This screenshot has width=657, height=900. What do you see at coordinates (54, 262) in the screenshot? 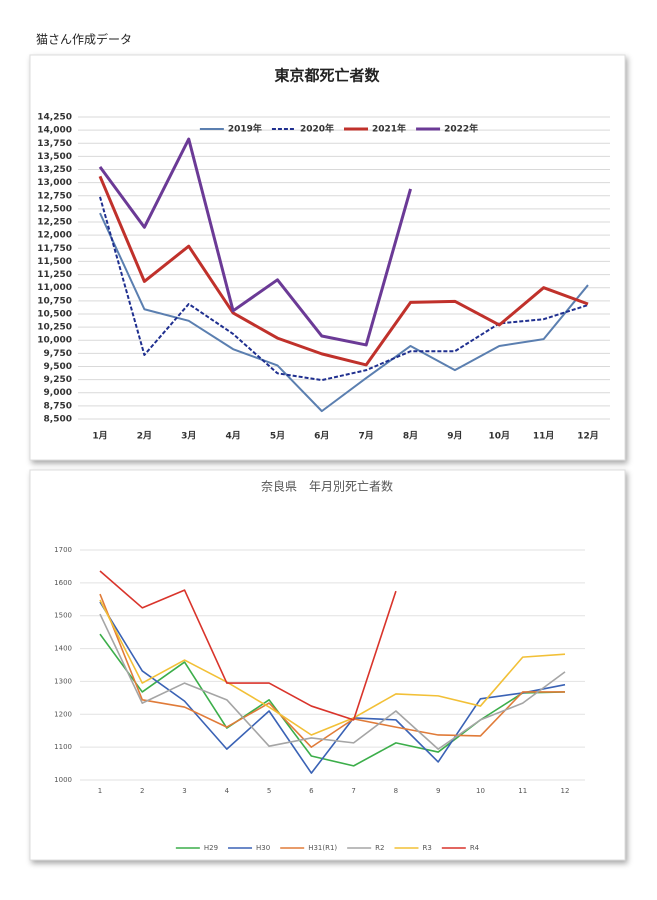
I see `y-tick-label: 11,500` at bounding box center [54, 262].